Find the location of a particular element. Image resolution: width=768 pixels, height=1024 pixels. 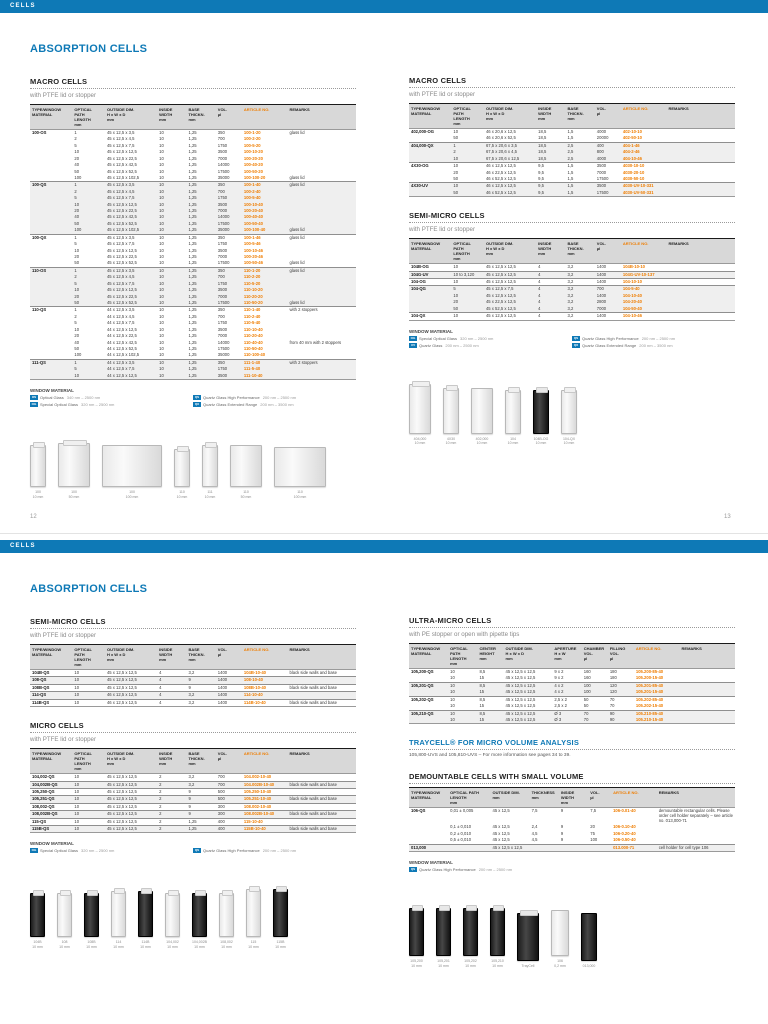

material-name: Quartz Glass Extended Range is located at coordinates (609, 345).